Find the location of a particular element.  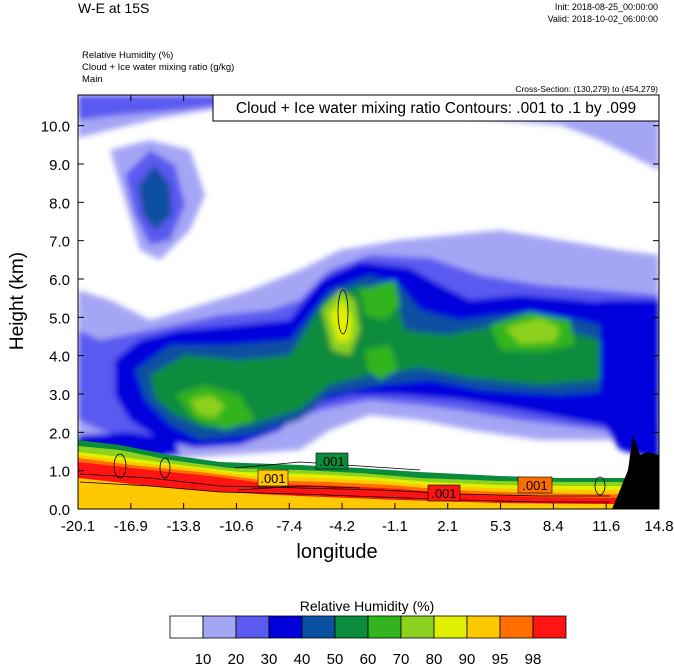

field-label-rh: Relative Humidity (%) is located at coordinates (128, 55).